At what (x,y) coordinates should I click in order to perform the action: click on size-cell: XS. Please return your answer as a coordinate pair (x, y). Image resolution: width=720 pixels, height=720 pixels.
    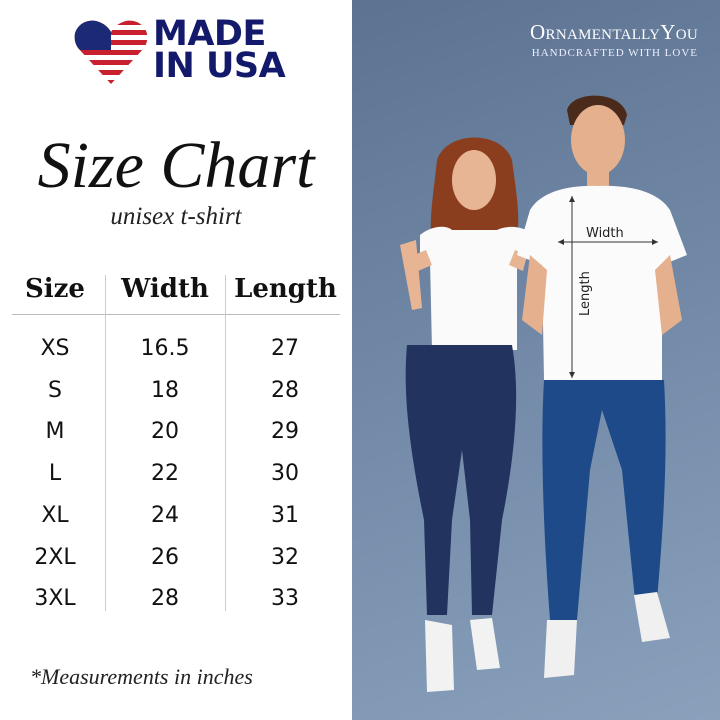
    Looking at the image, I should click on (55, 348).